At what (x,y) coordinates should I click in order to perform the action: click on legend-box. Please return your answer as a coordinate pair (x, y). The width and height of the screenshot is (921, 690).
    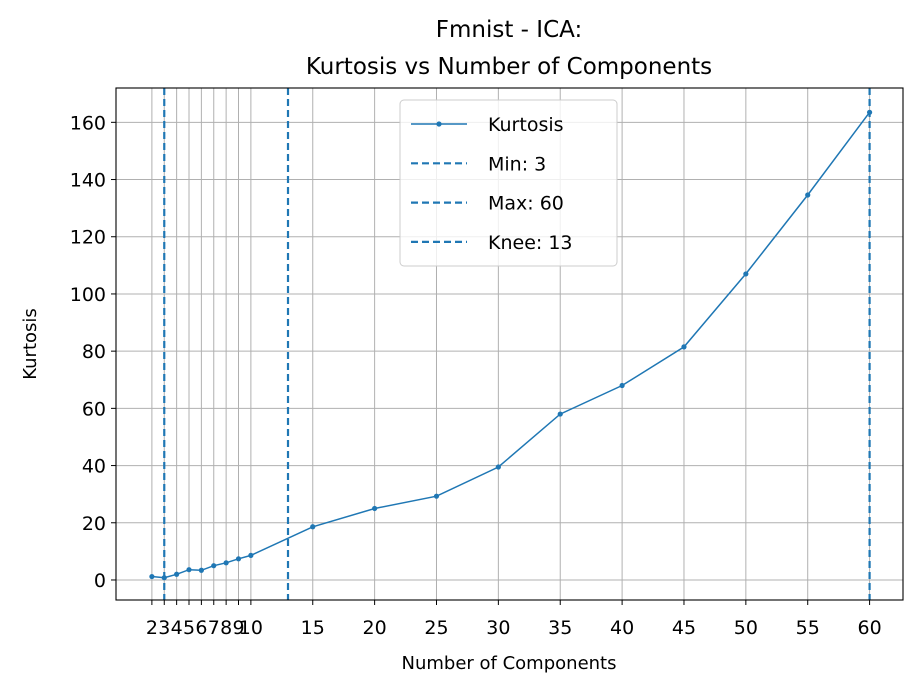
    Looking at the image, I should click on (508, 183).